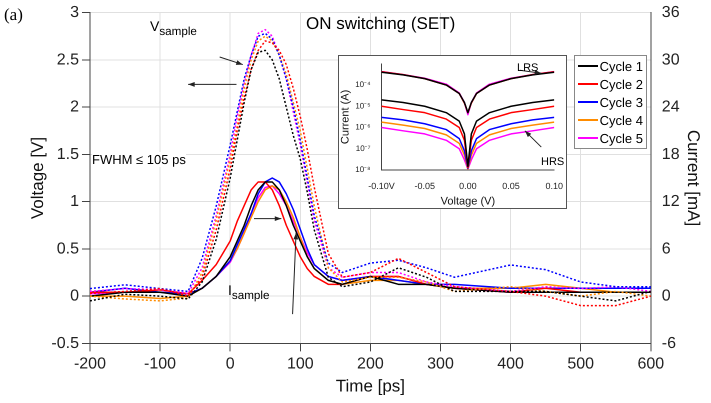 Image resolution: width=711 pixels, height=403 pixels. I want to click on y2-axis-title: Current [mA], so click(694, 178).